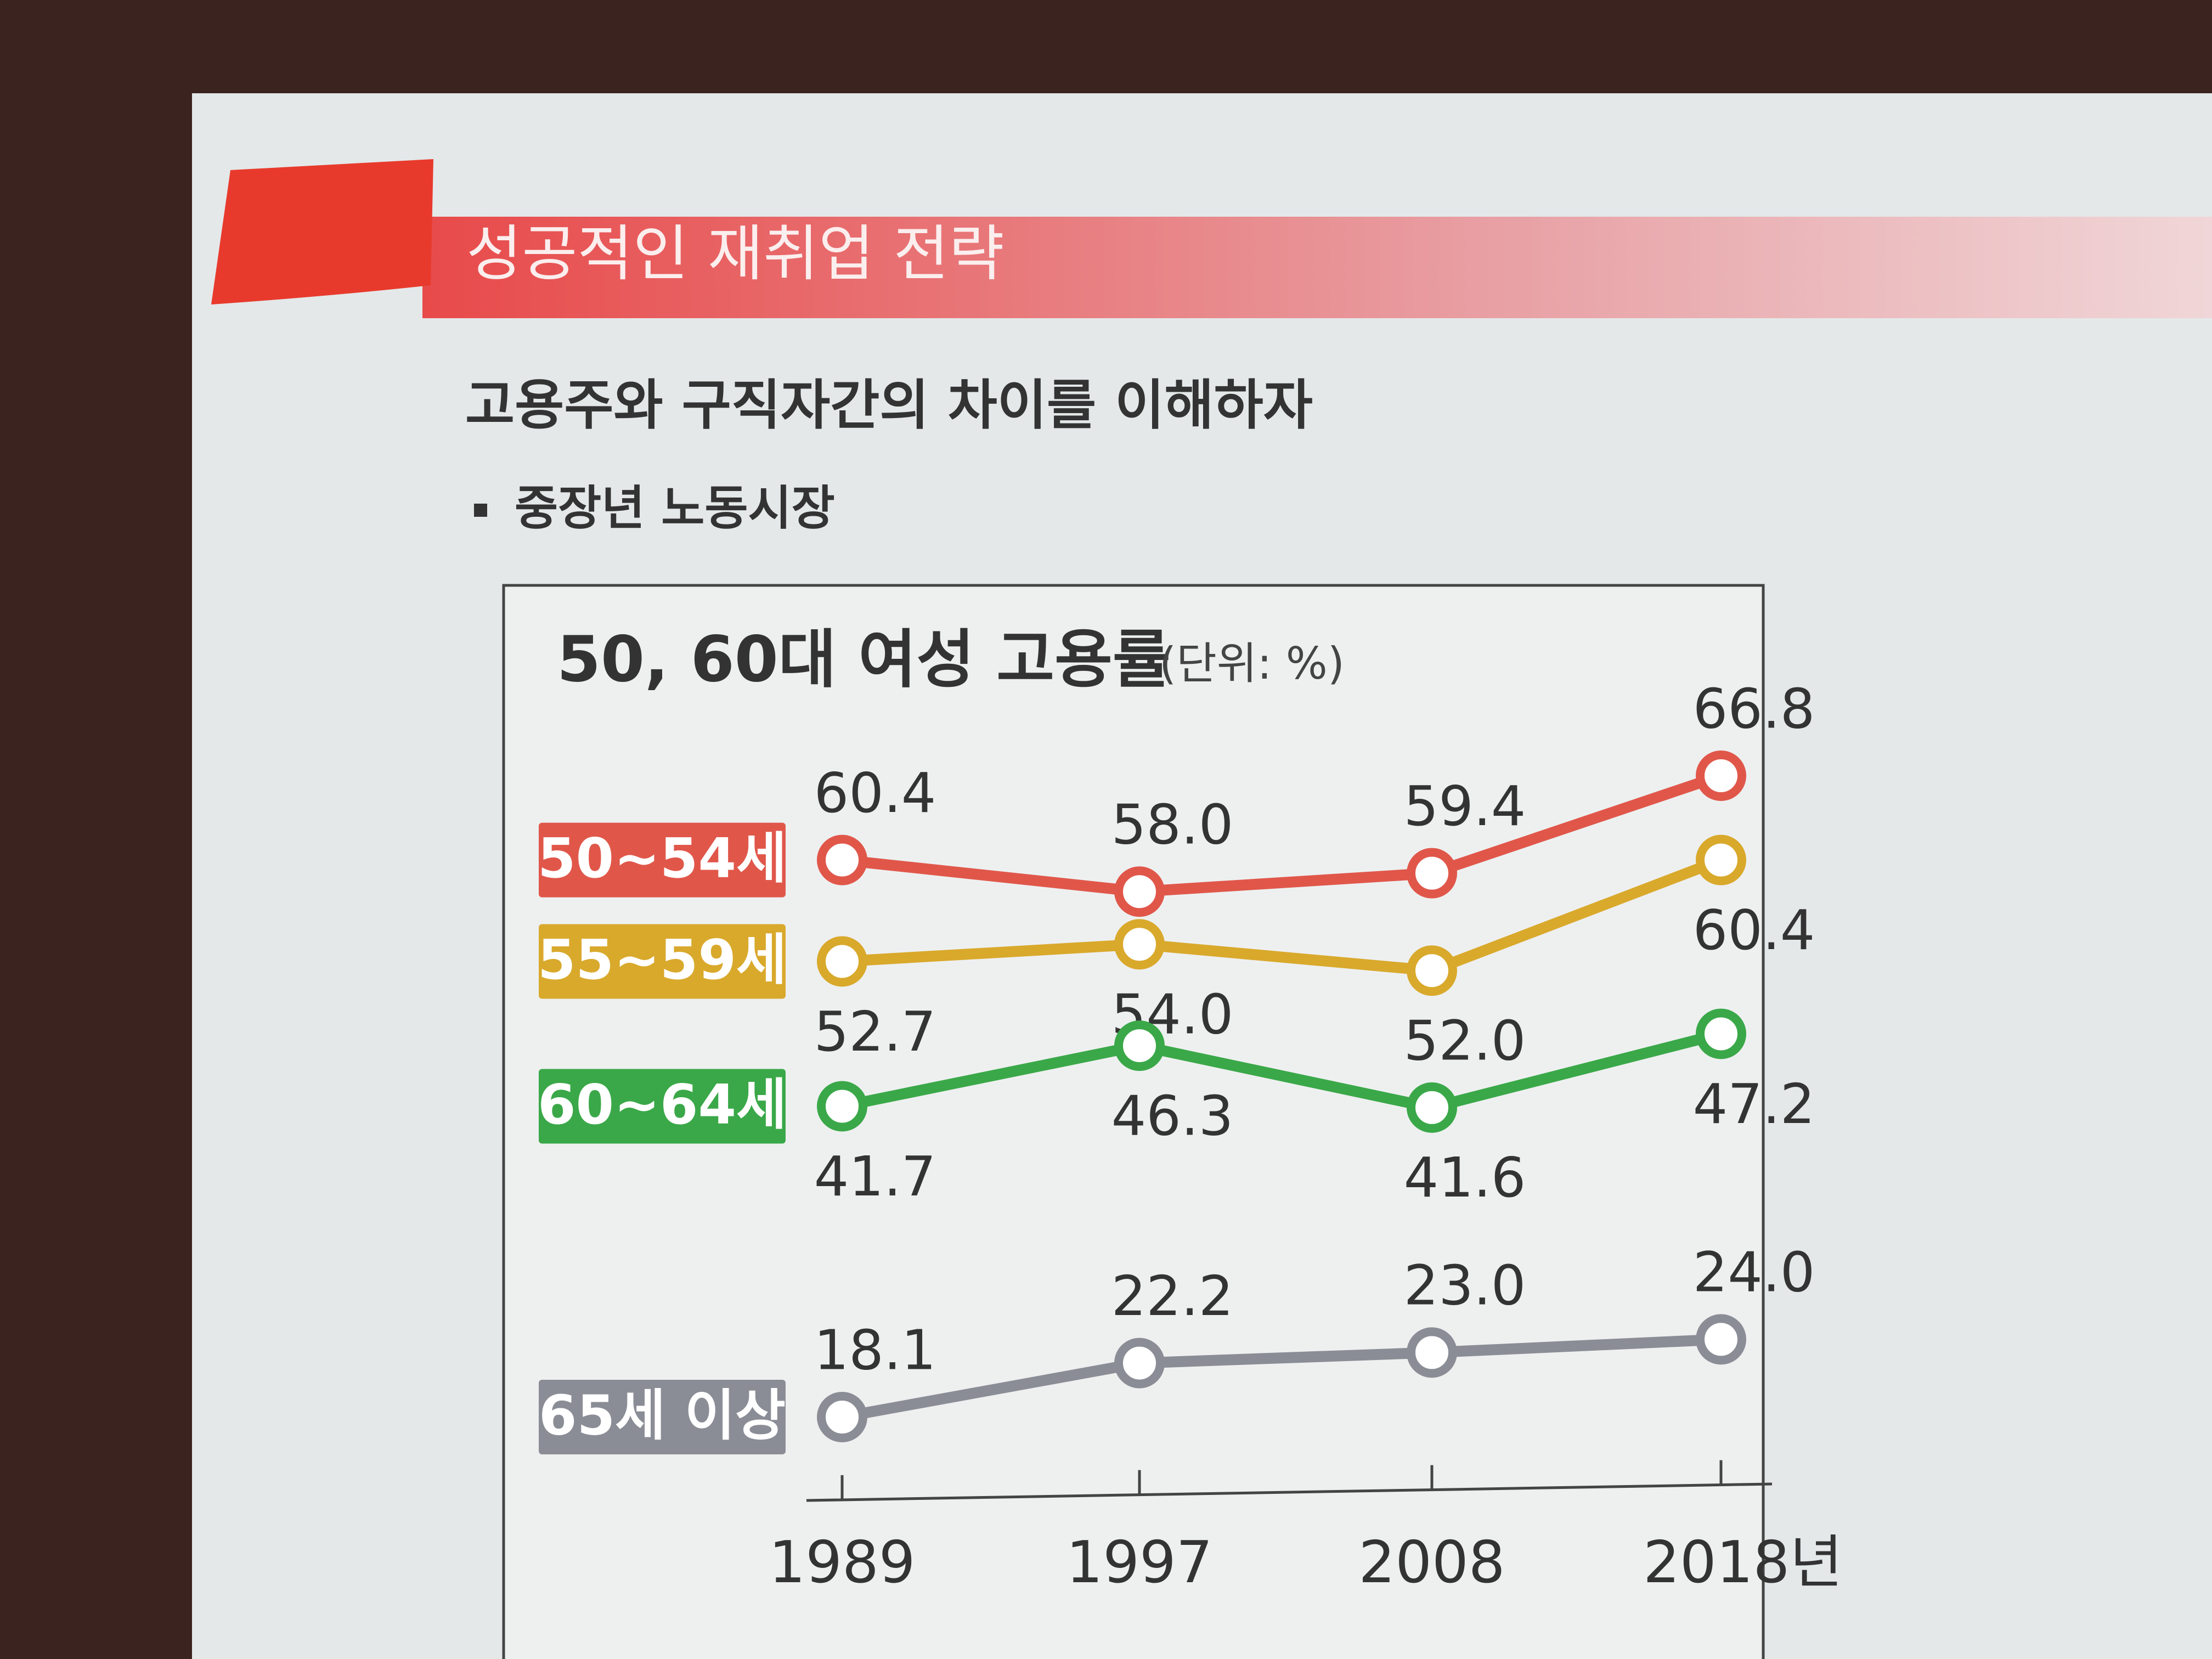  What do you see at coordinates (1431, 1562) in the screenshot?
I see `x-tick-label: 2008` at bounding box center [1431, 1562].